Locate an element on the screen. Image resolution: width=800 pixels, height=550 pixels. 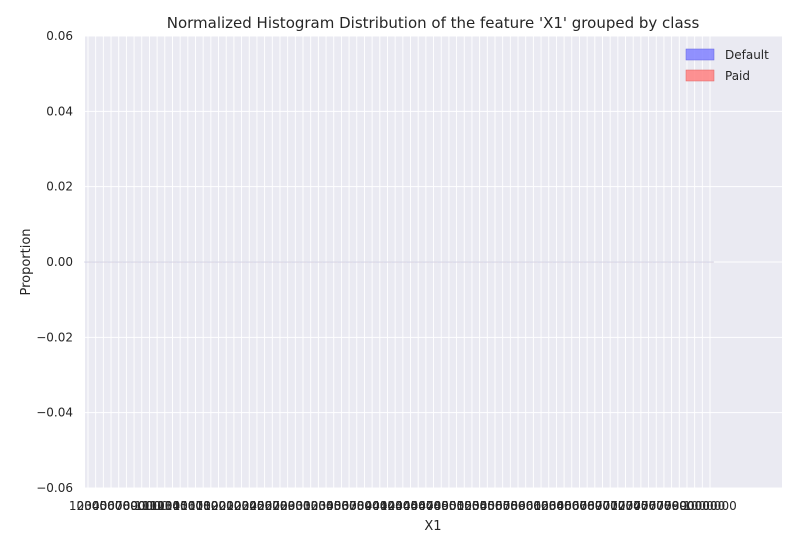
x-tick-label: 180000 is located at coordinates (219, 506).